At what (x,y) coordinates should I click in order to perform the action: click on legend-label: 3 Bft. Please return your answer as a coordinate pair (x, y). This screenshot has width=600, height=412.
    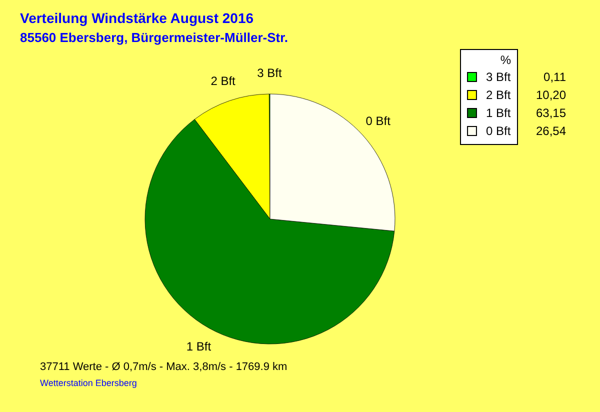
    Looking at the image, I should click on (499, 77).